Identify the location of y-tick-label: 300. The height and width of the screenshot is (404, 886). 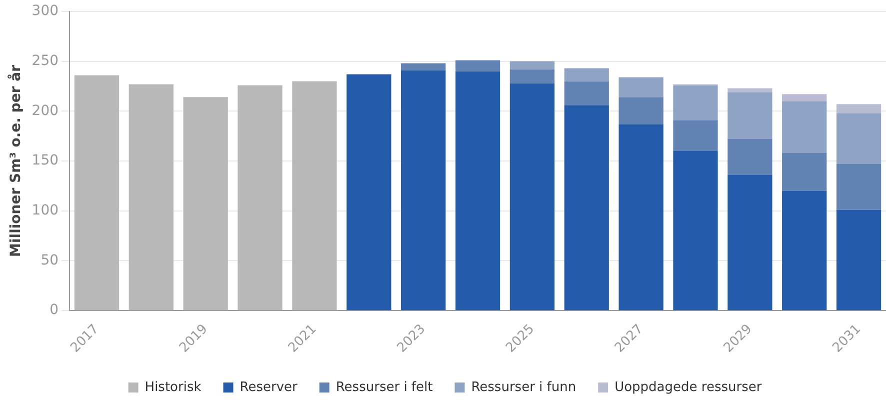
(45, 11).